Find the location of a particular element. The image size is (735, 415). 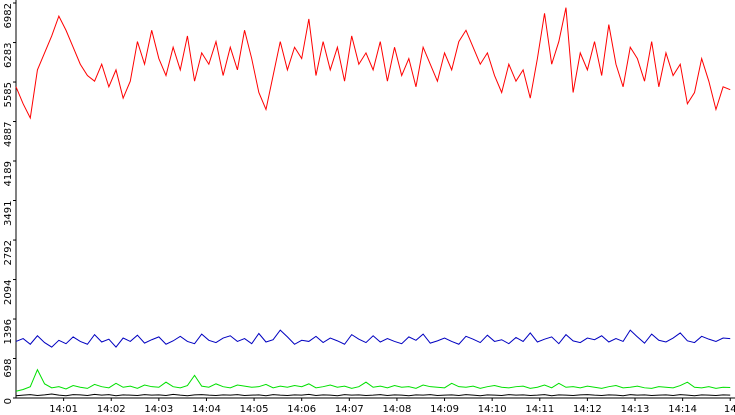

y-tick-label: 3491 is located at coordinates (8, 213).